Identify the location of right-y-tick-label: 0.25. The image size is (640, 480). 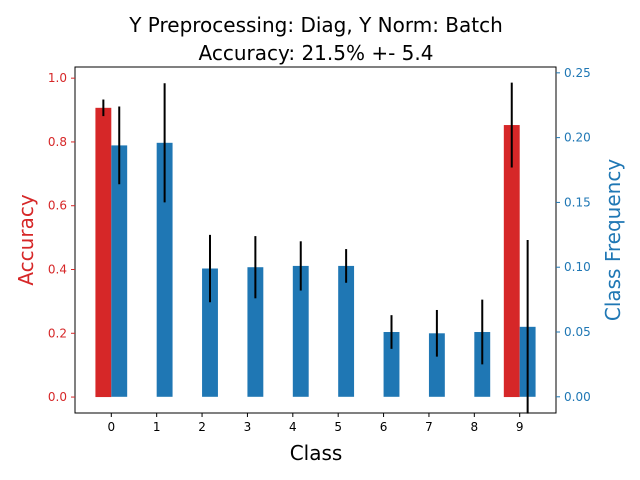
(577, 73).